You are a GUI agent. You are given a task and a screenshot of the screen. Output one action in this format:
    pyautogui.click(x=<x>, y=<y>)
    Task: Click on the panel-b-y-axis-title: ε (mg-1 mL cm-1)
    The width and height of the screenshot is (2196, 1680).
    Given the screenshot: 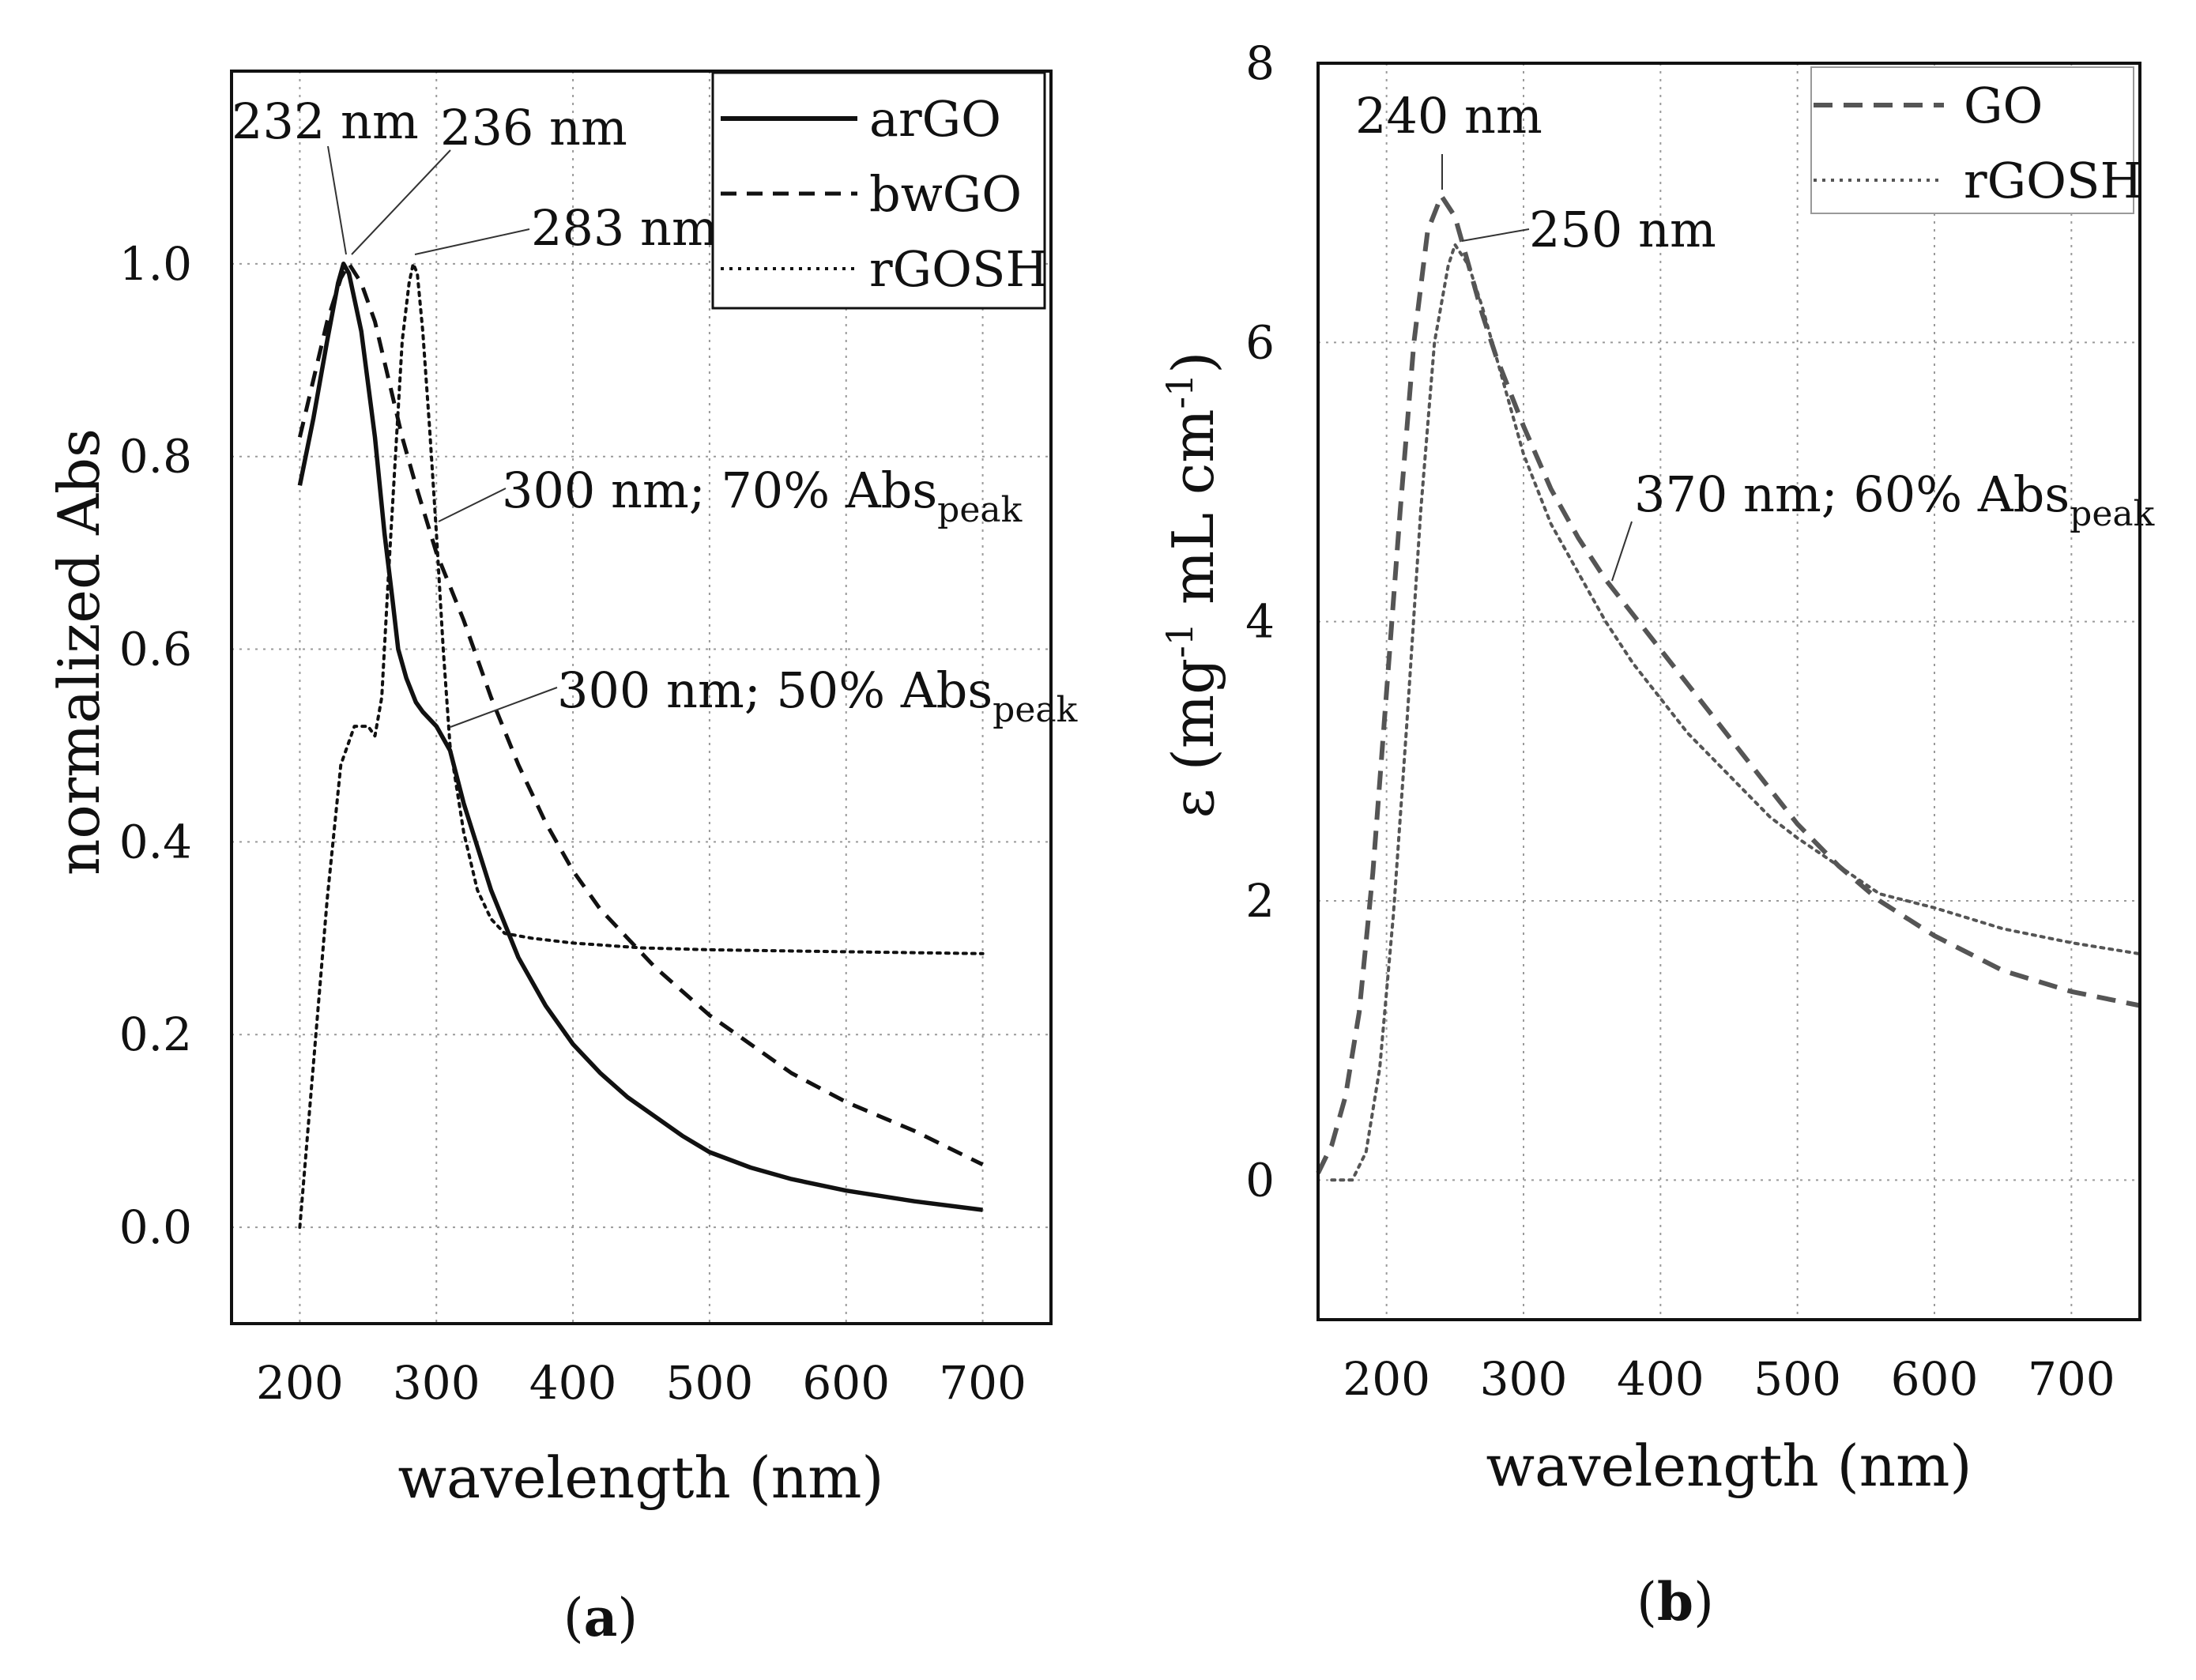 What is the action you would take?
    pyautogui.click(x=1192, y=585)
    